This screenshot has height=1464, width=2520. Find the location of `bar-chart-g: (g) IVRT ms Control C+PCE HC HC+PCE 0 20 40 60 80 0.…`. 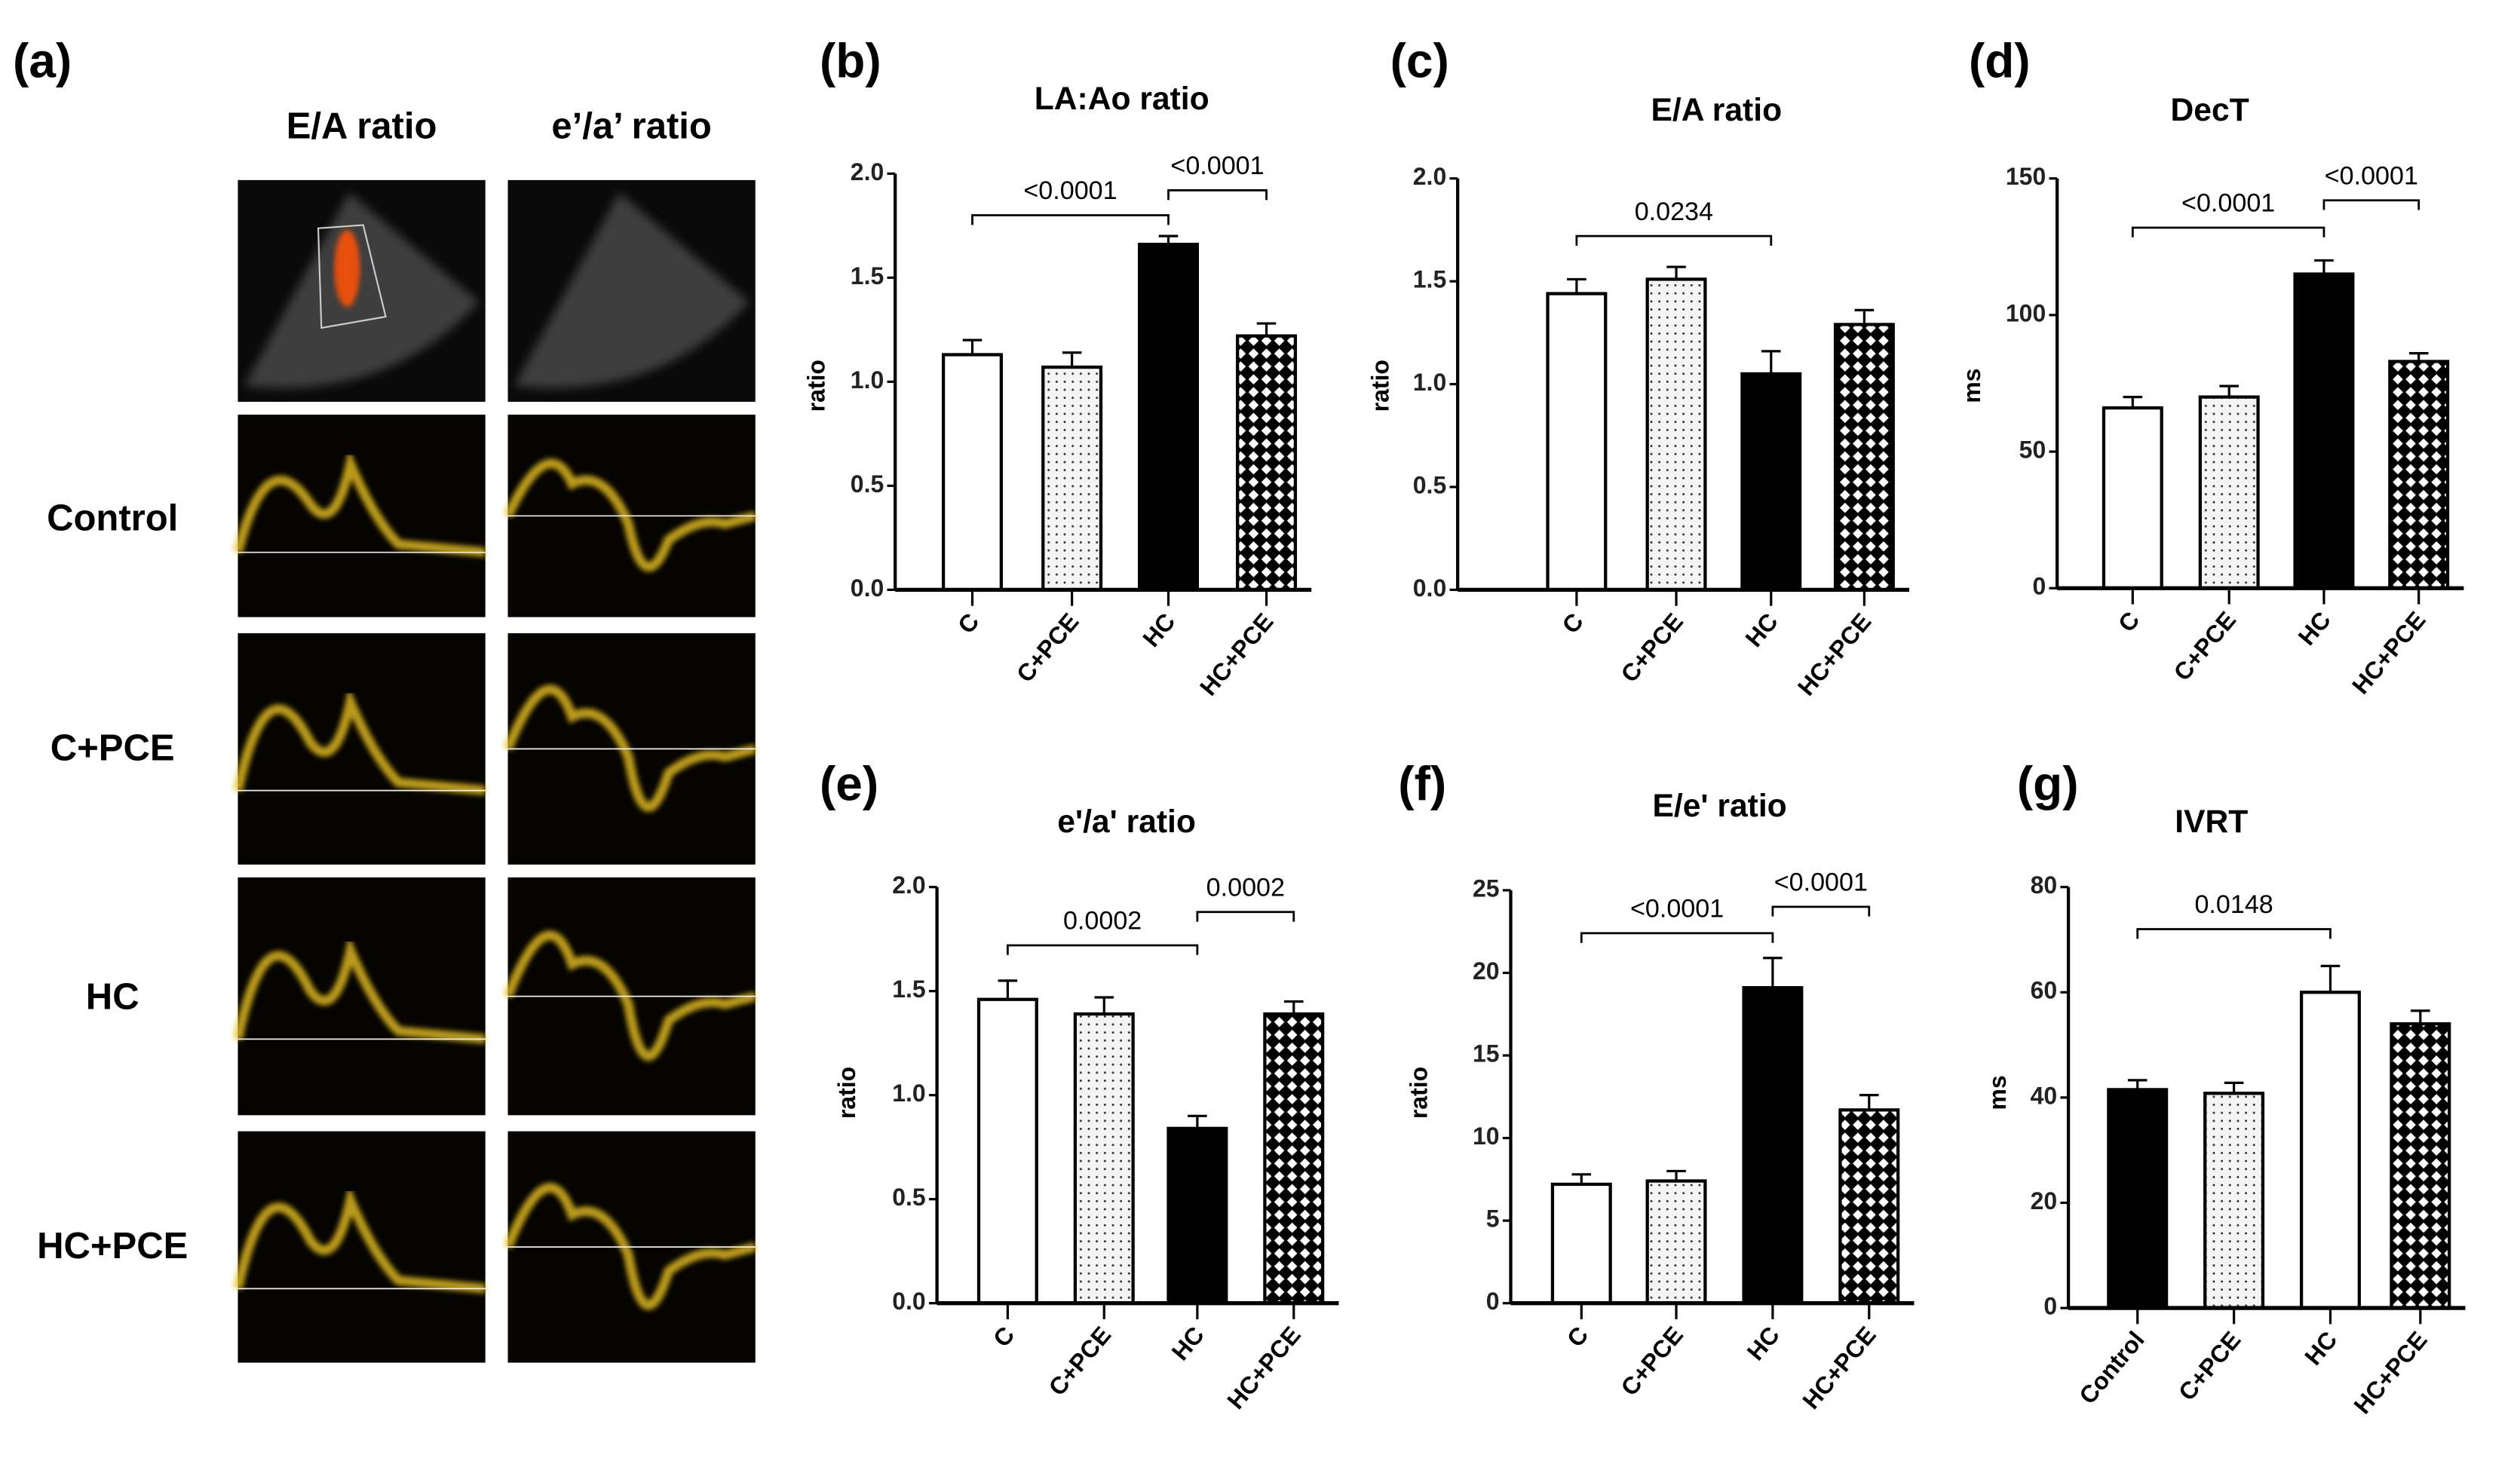

bar-chart-g: (g) IVRT ms Control C+PCE HC HC+PCE 0 20 40 60 80 0.… is located at coordinates (2225, 1088).